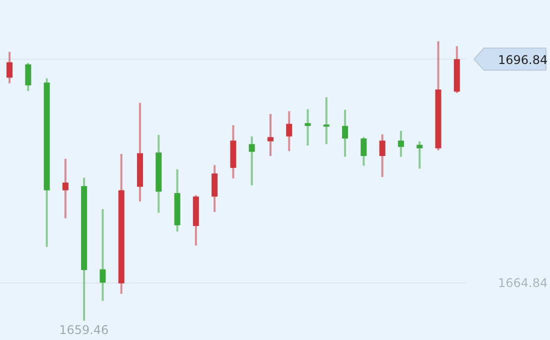 The height and width of the screenshot is (340, 550). Describe the element at coordinates (523, 60) in the screenshot. I see `y-tick-label: 1696.84` at that location.